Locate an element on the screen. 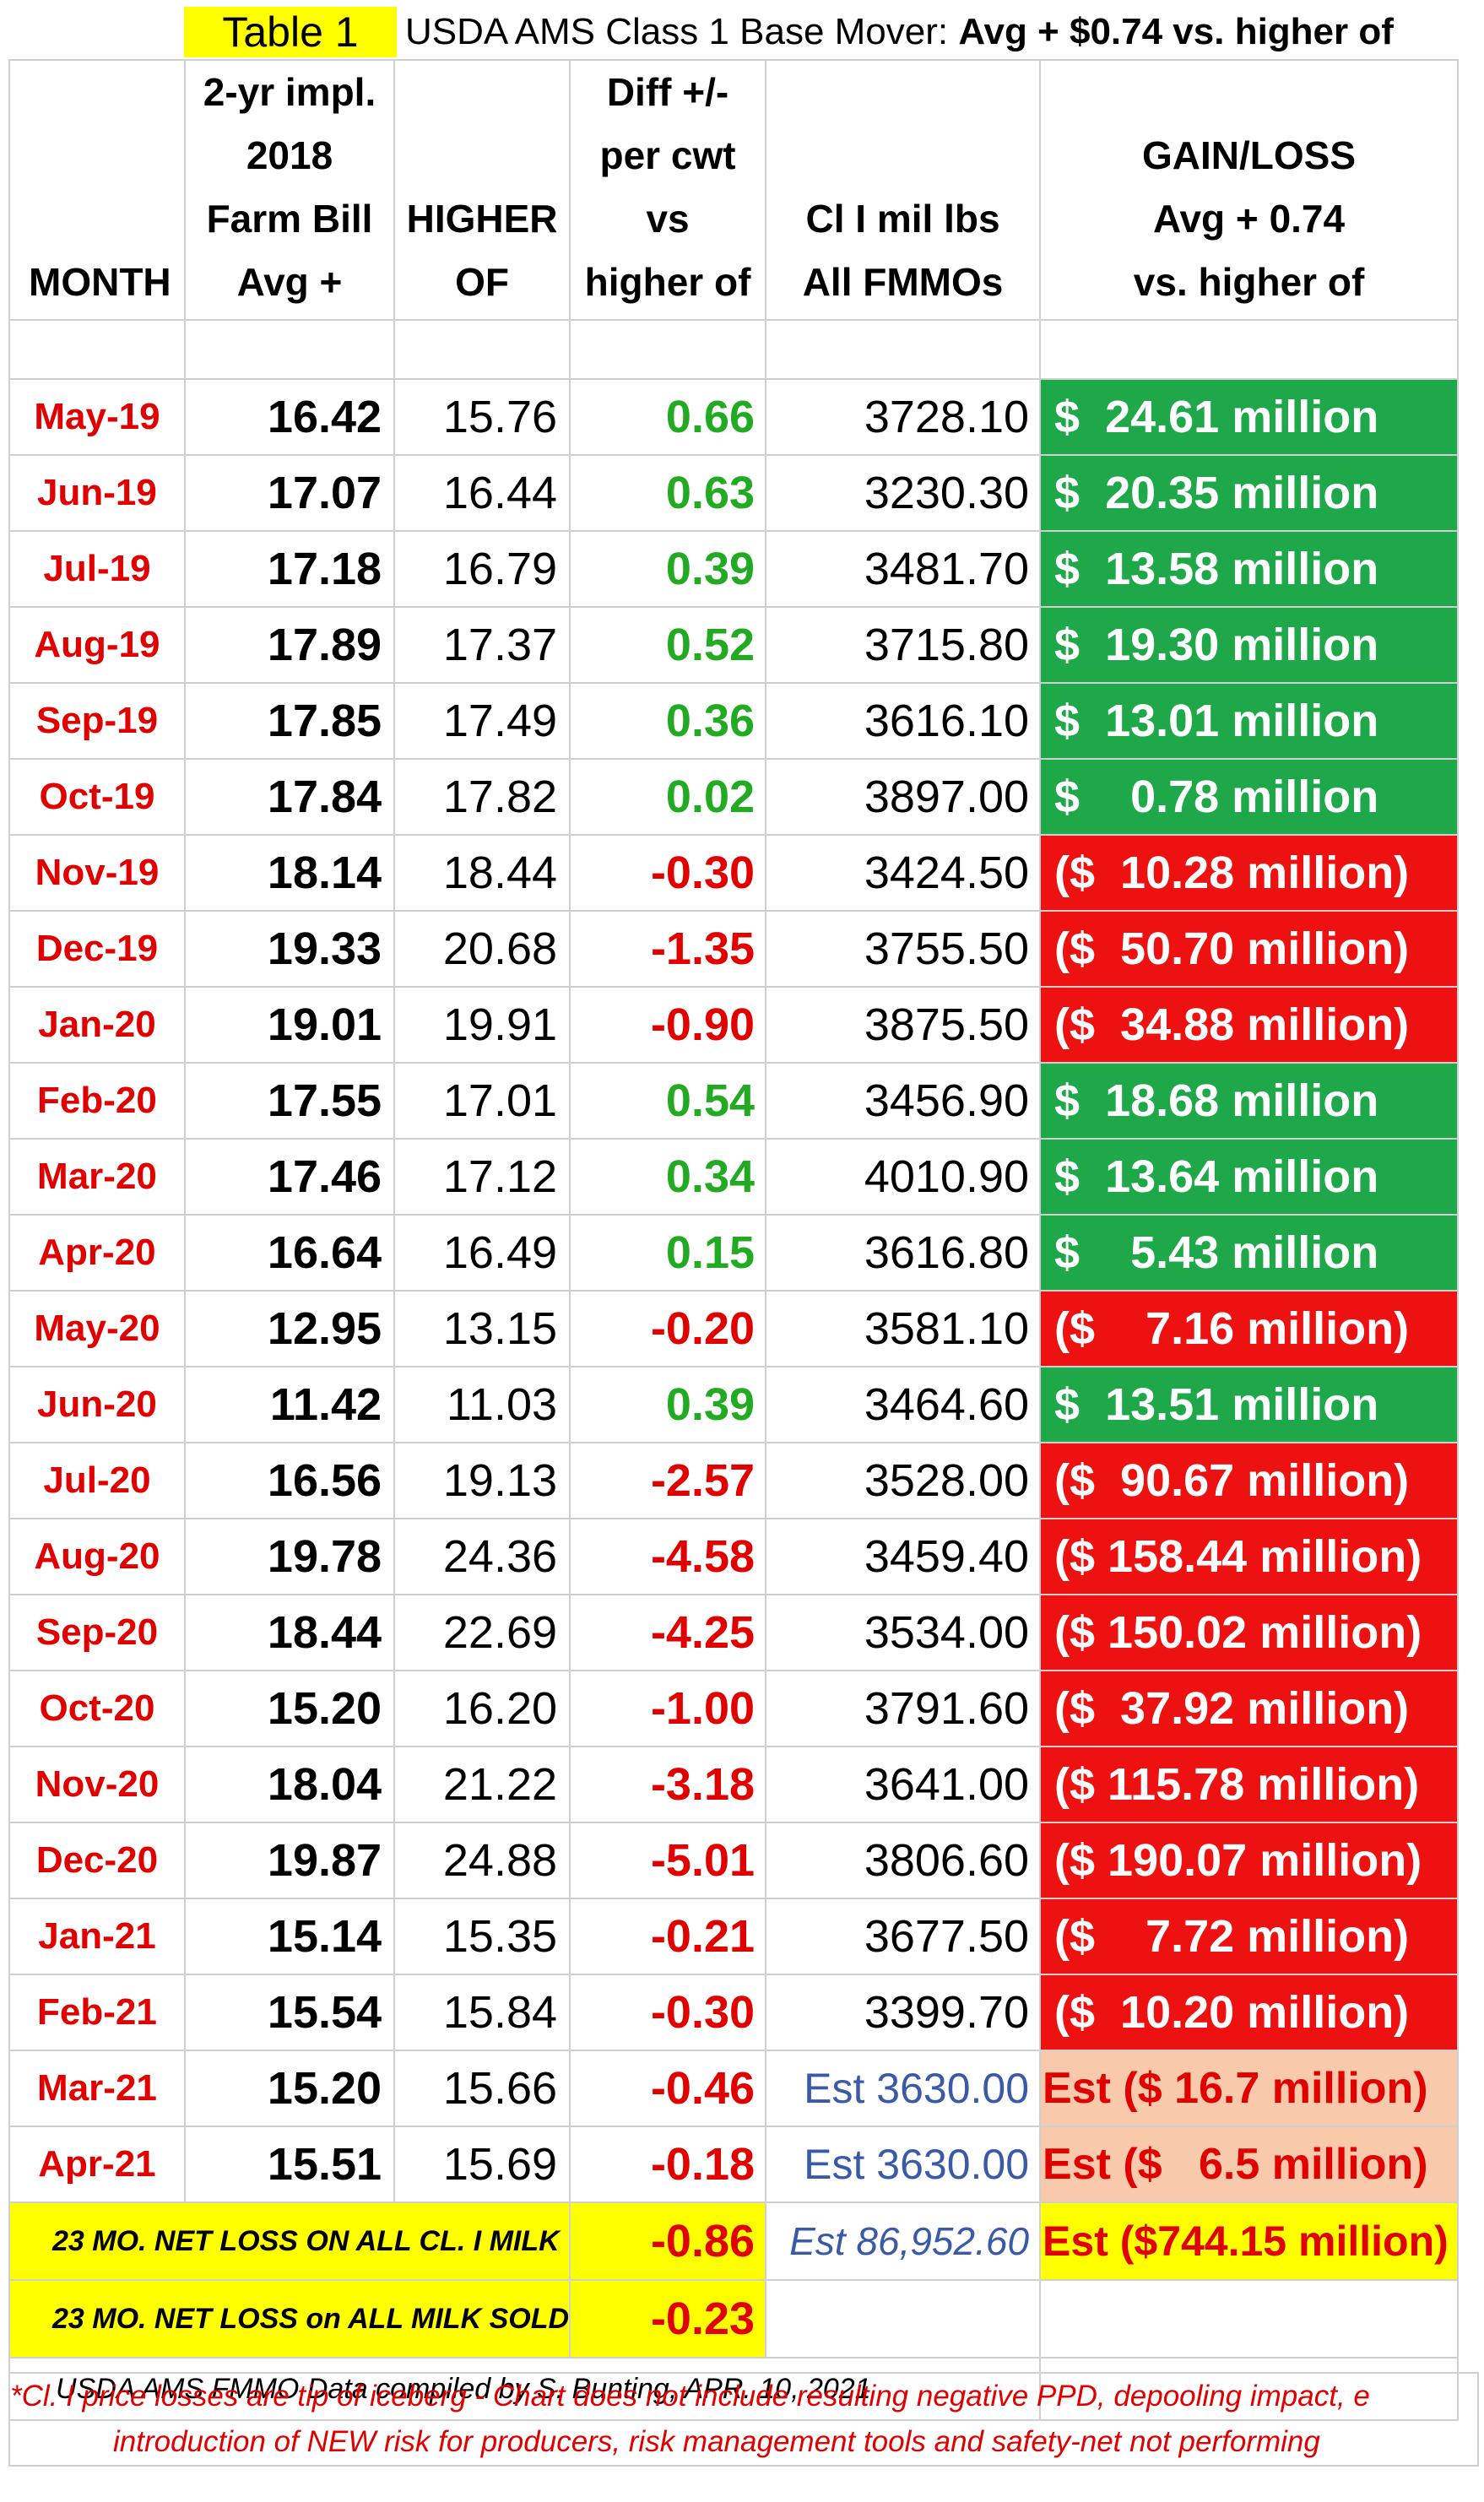 The image size is (1484, 2502). diff-cell: -0.21 is located at coordinates (668, 1936).